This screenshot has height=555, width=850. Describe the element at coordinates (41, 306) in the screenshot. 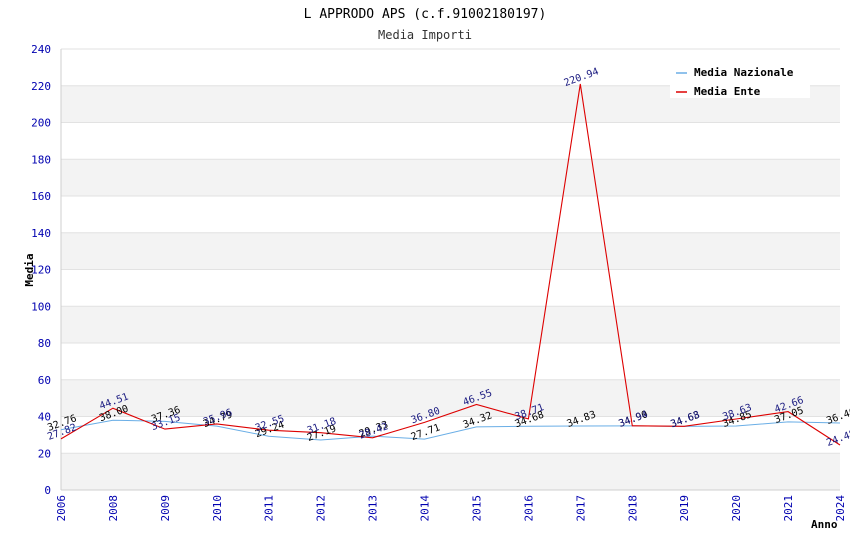

I see `y-tick-label: 100` at that location.